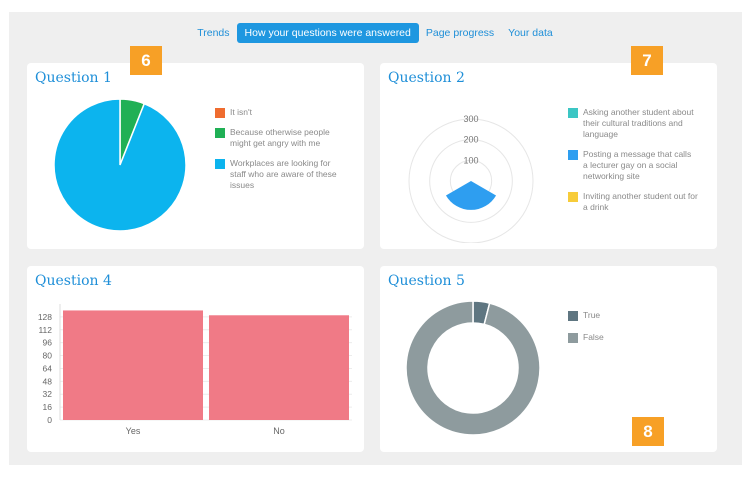 The height and width of the screenshot is (477, 750). Describe the element at coordinates (48, 368) in the screenshot. I see `y-tick-label: 64` at that location.